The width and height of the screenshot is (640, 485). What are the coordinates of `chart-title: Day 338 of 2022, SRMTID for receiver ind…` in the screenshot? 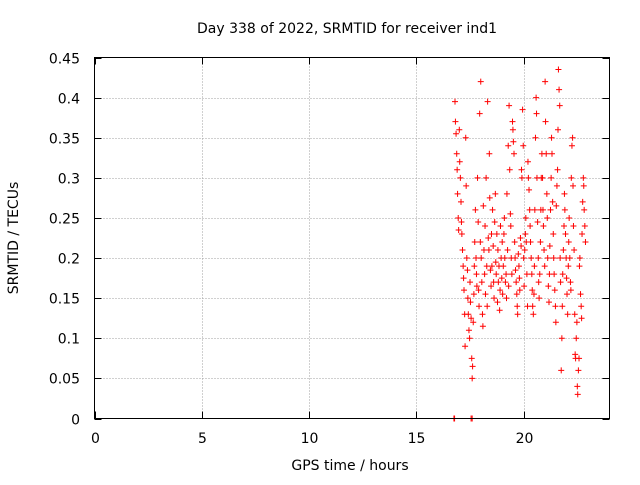 It's located at (347, 29).